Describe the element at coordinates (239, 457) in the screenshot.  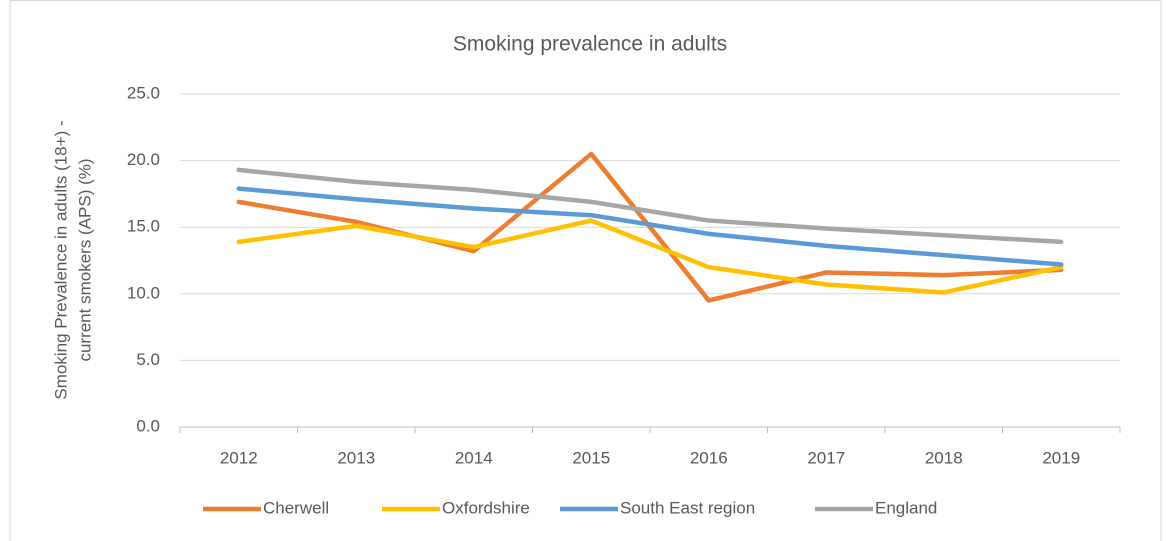
I see `x-tick-label: 2012` at that location.